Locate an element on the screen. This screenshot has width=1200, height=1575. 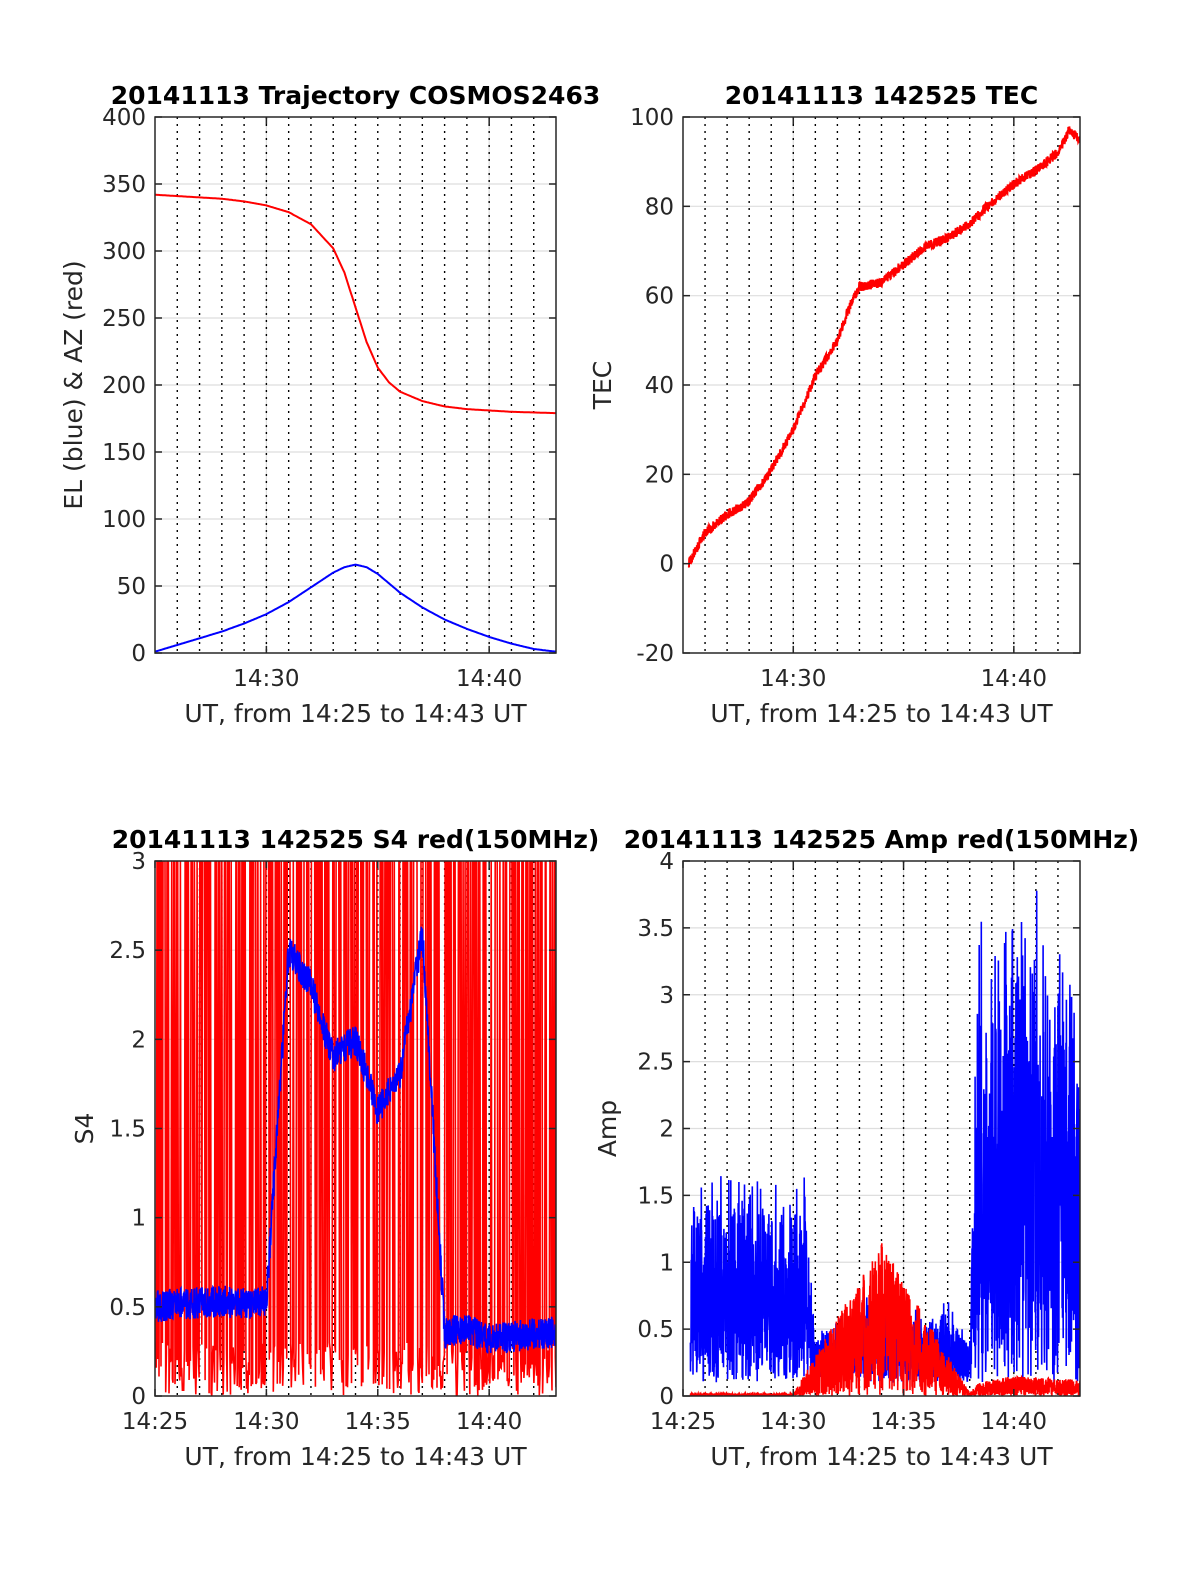
y-tick-label: -20 is located at coordinates (655, 654).